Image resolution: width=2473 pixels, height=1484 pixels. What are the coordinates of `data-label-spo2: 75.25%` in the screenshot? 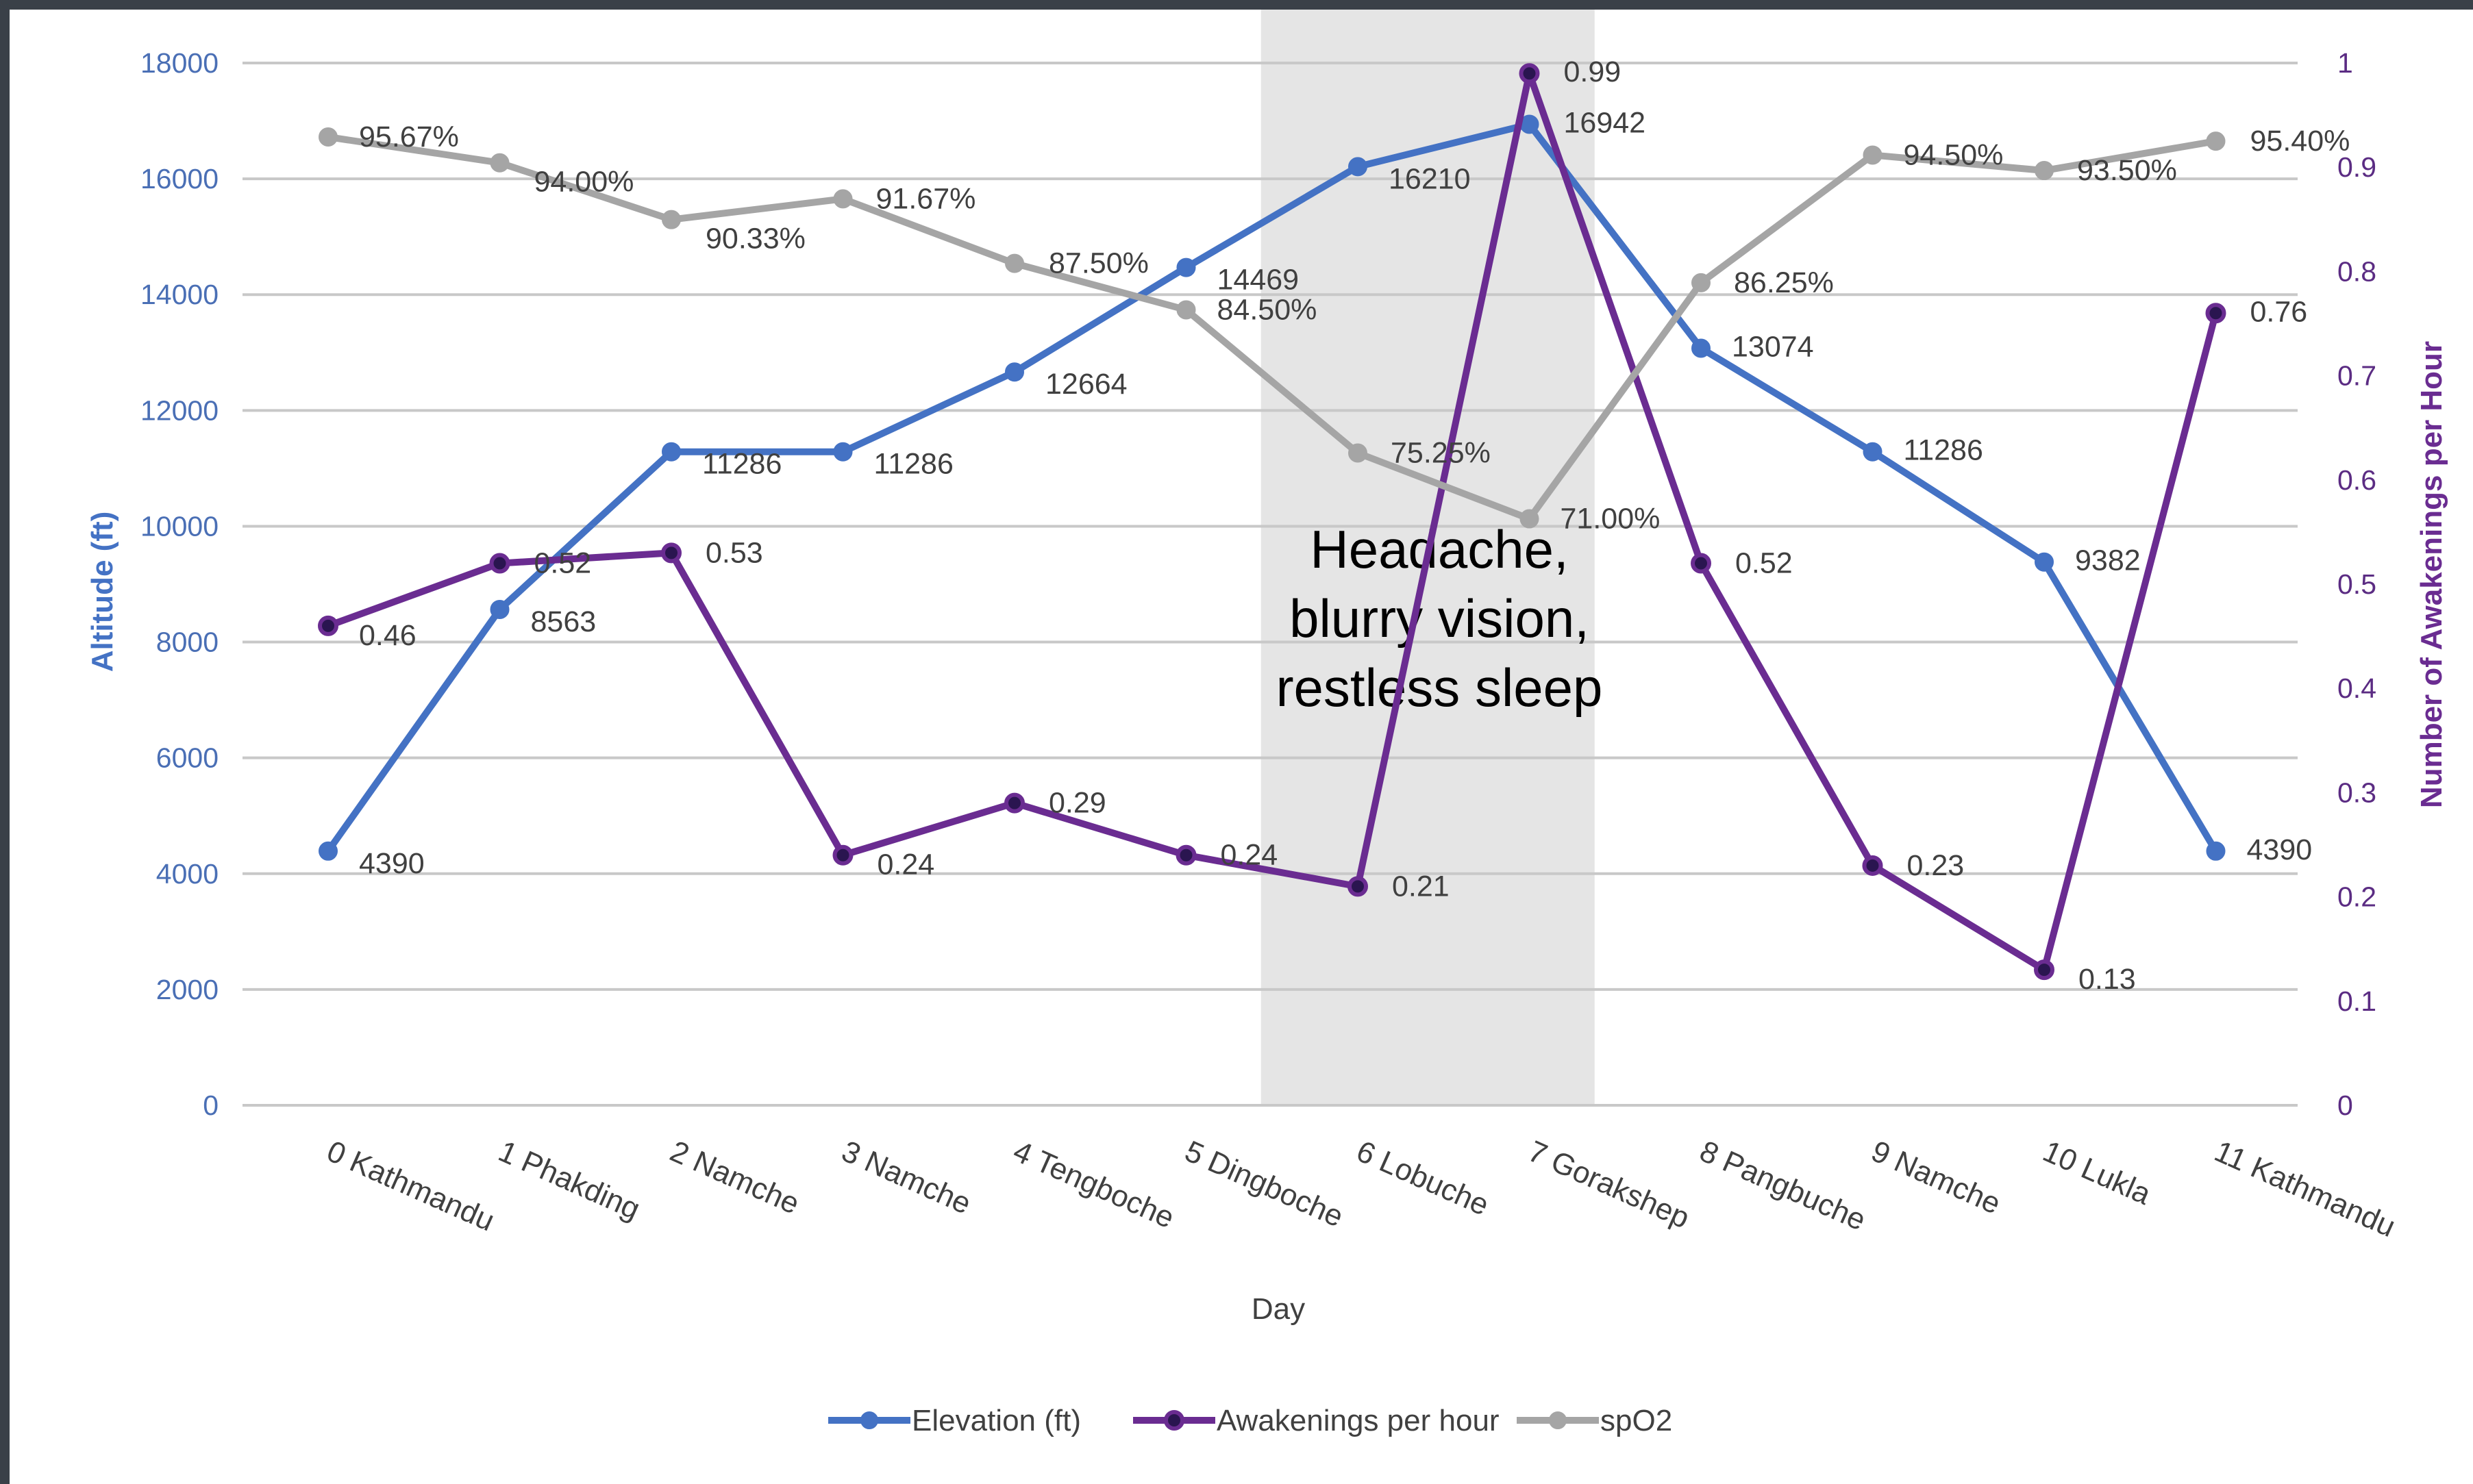 It's located at (1441, 452).